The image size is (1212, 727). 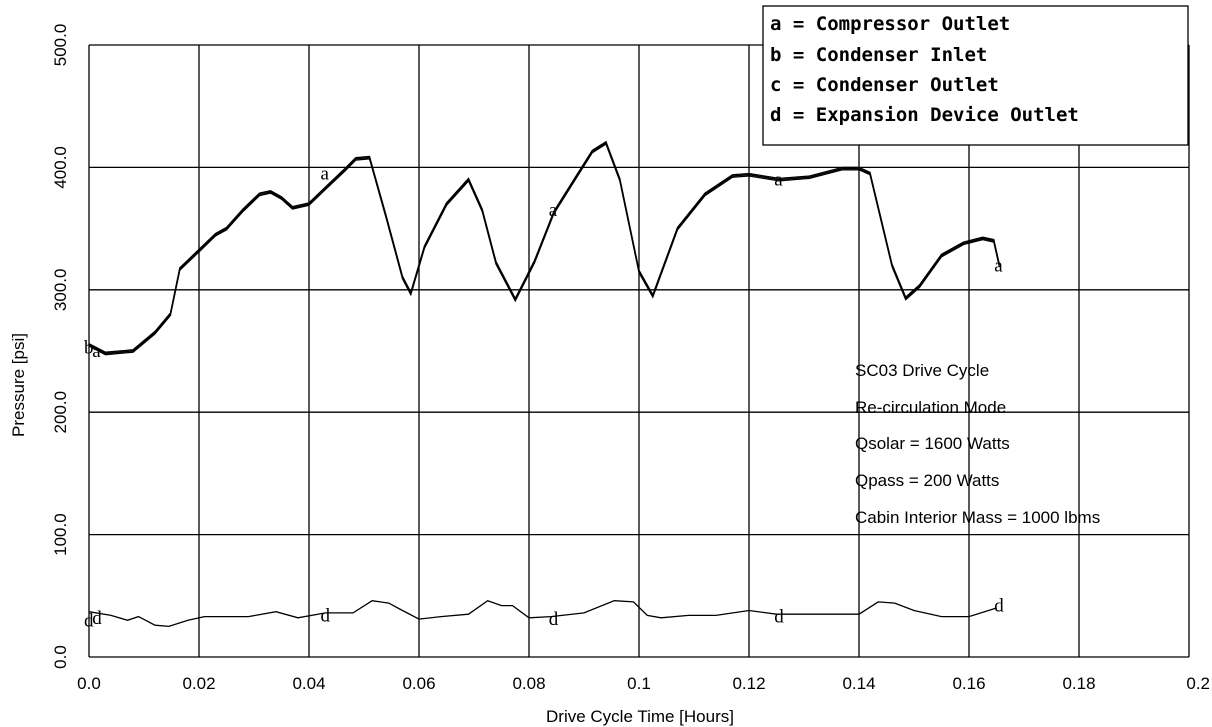 I want to click on series-line-d, so click(x=542, y=613).